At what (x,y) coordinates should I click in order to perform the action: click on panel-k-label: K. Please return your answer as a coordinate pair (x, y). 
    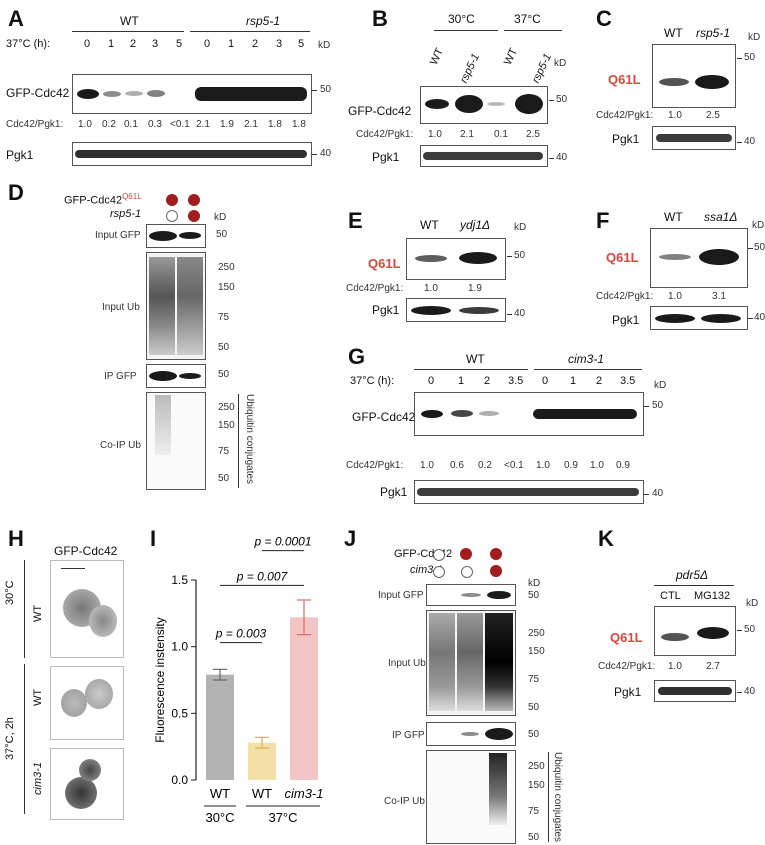
    Looking at the image, I should click on (606, 538).